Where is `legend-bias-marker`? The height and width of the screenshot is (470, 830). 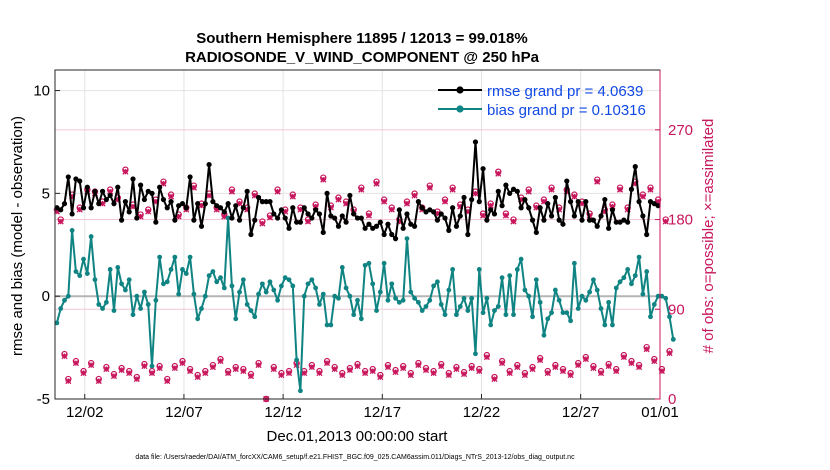 legend-bias-marker is located at coordinates (460, 109).